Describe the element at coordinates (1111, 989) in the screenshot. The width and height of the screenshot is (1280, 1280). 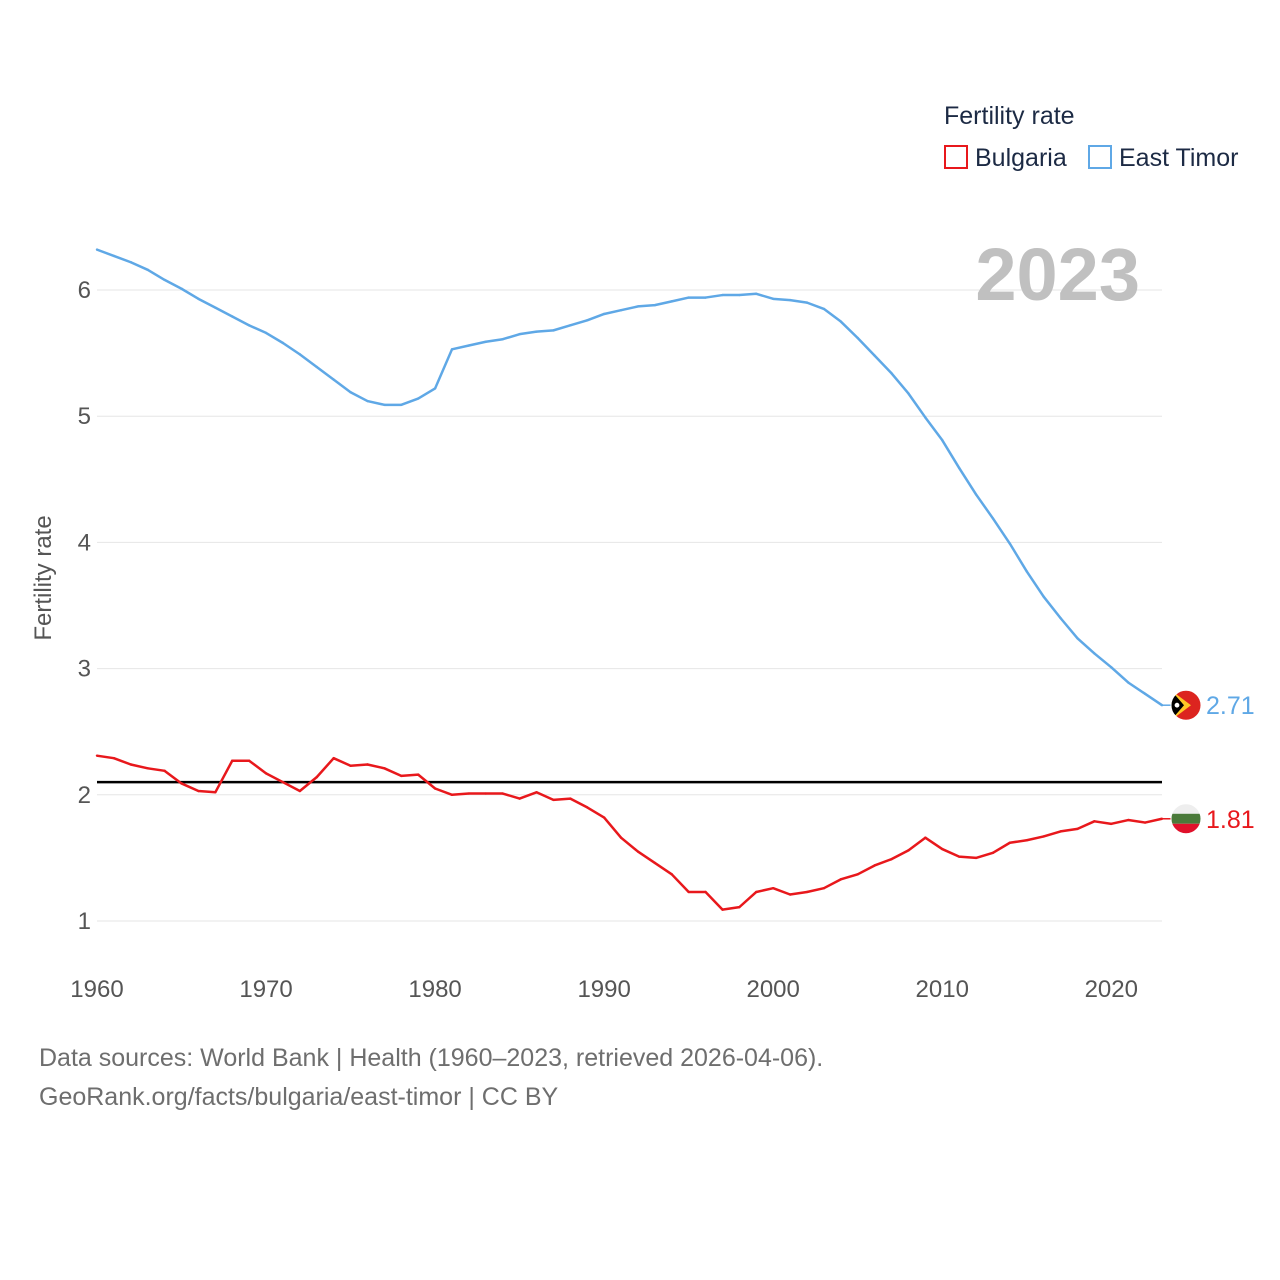
I see `x-tick-label: 2020` at that location.